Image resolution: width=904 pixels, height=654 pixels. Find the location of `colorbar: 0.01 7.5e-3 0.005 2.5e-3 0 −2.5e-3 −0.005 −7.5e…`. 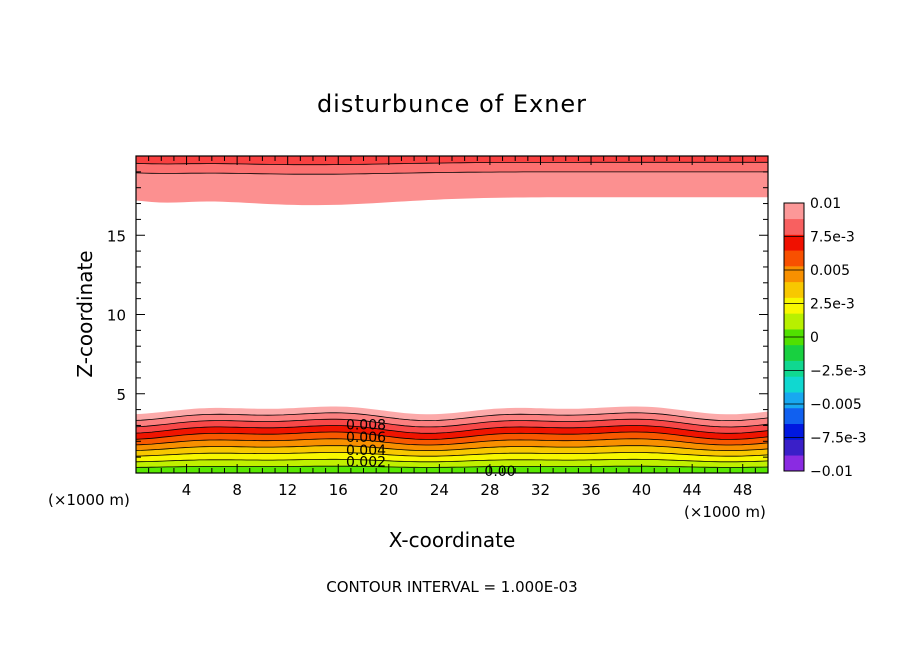

colorbar: 0.01 7.5e-3 0.005 2.5e-3 0 −2.5e-3 −0.005 −7.5e… is located at coordinates (825, 338).